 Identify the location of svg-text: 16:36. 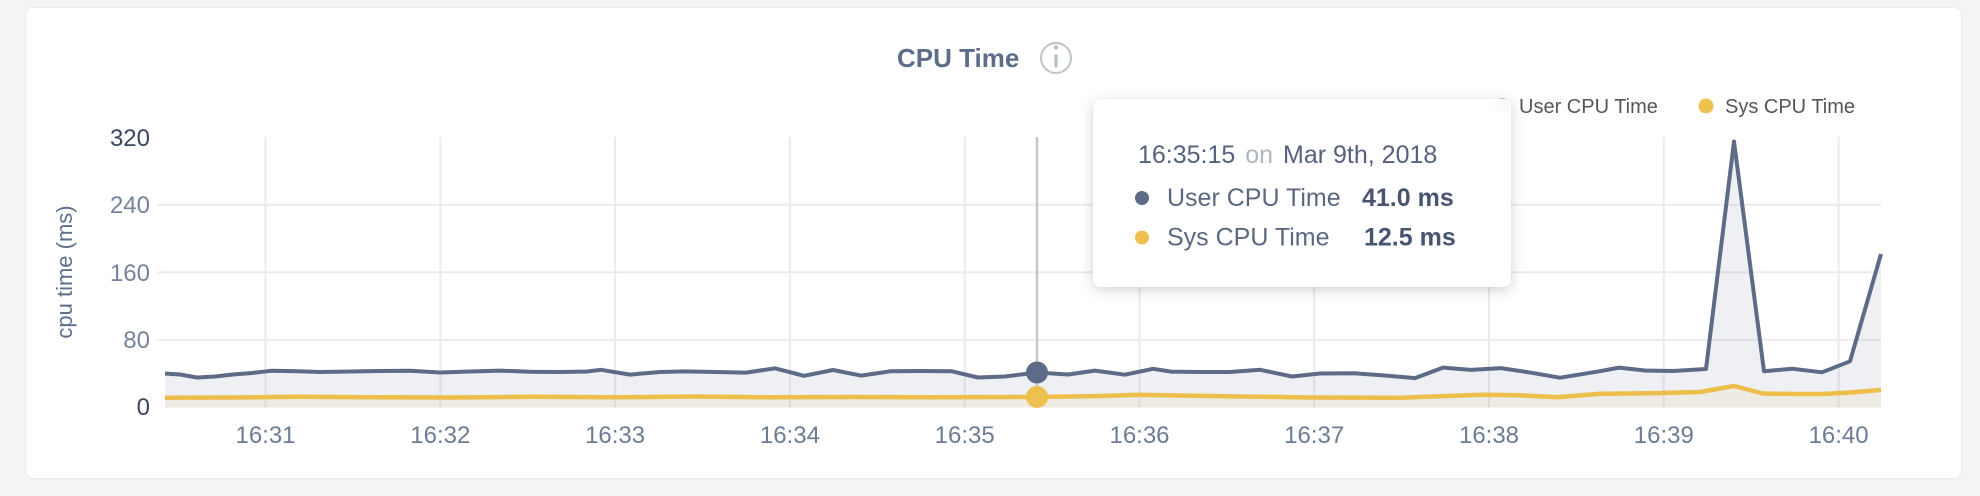
(1139, 435).